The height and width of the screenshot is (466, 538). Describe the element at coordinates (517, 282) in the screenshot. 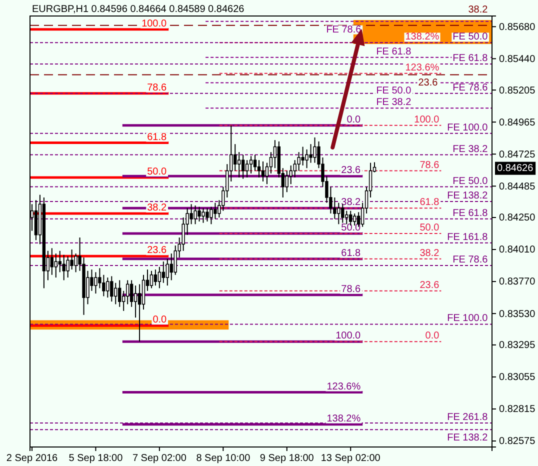

I see `y-tick-label: 0.83770` at that location.